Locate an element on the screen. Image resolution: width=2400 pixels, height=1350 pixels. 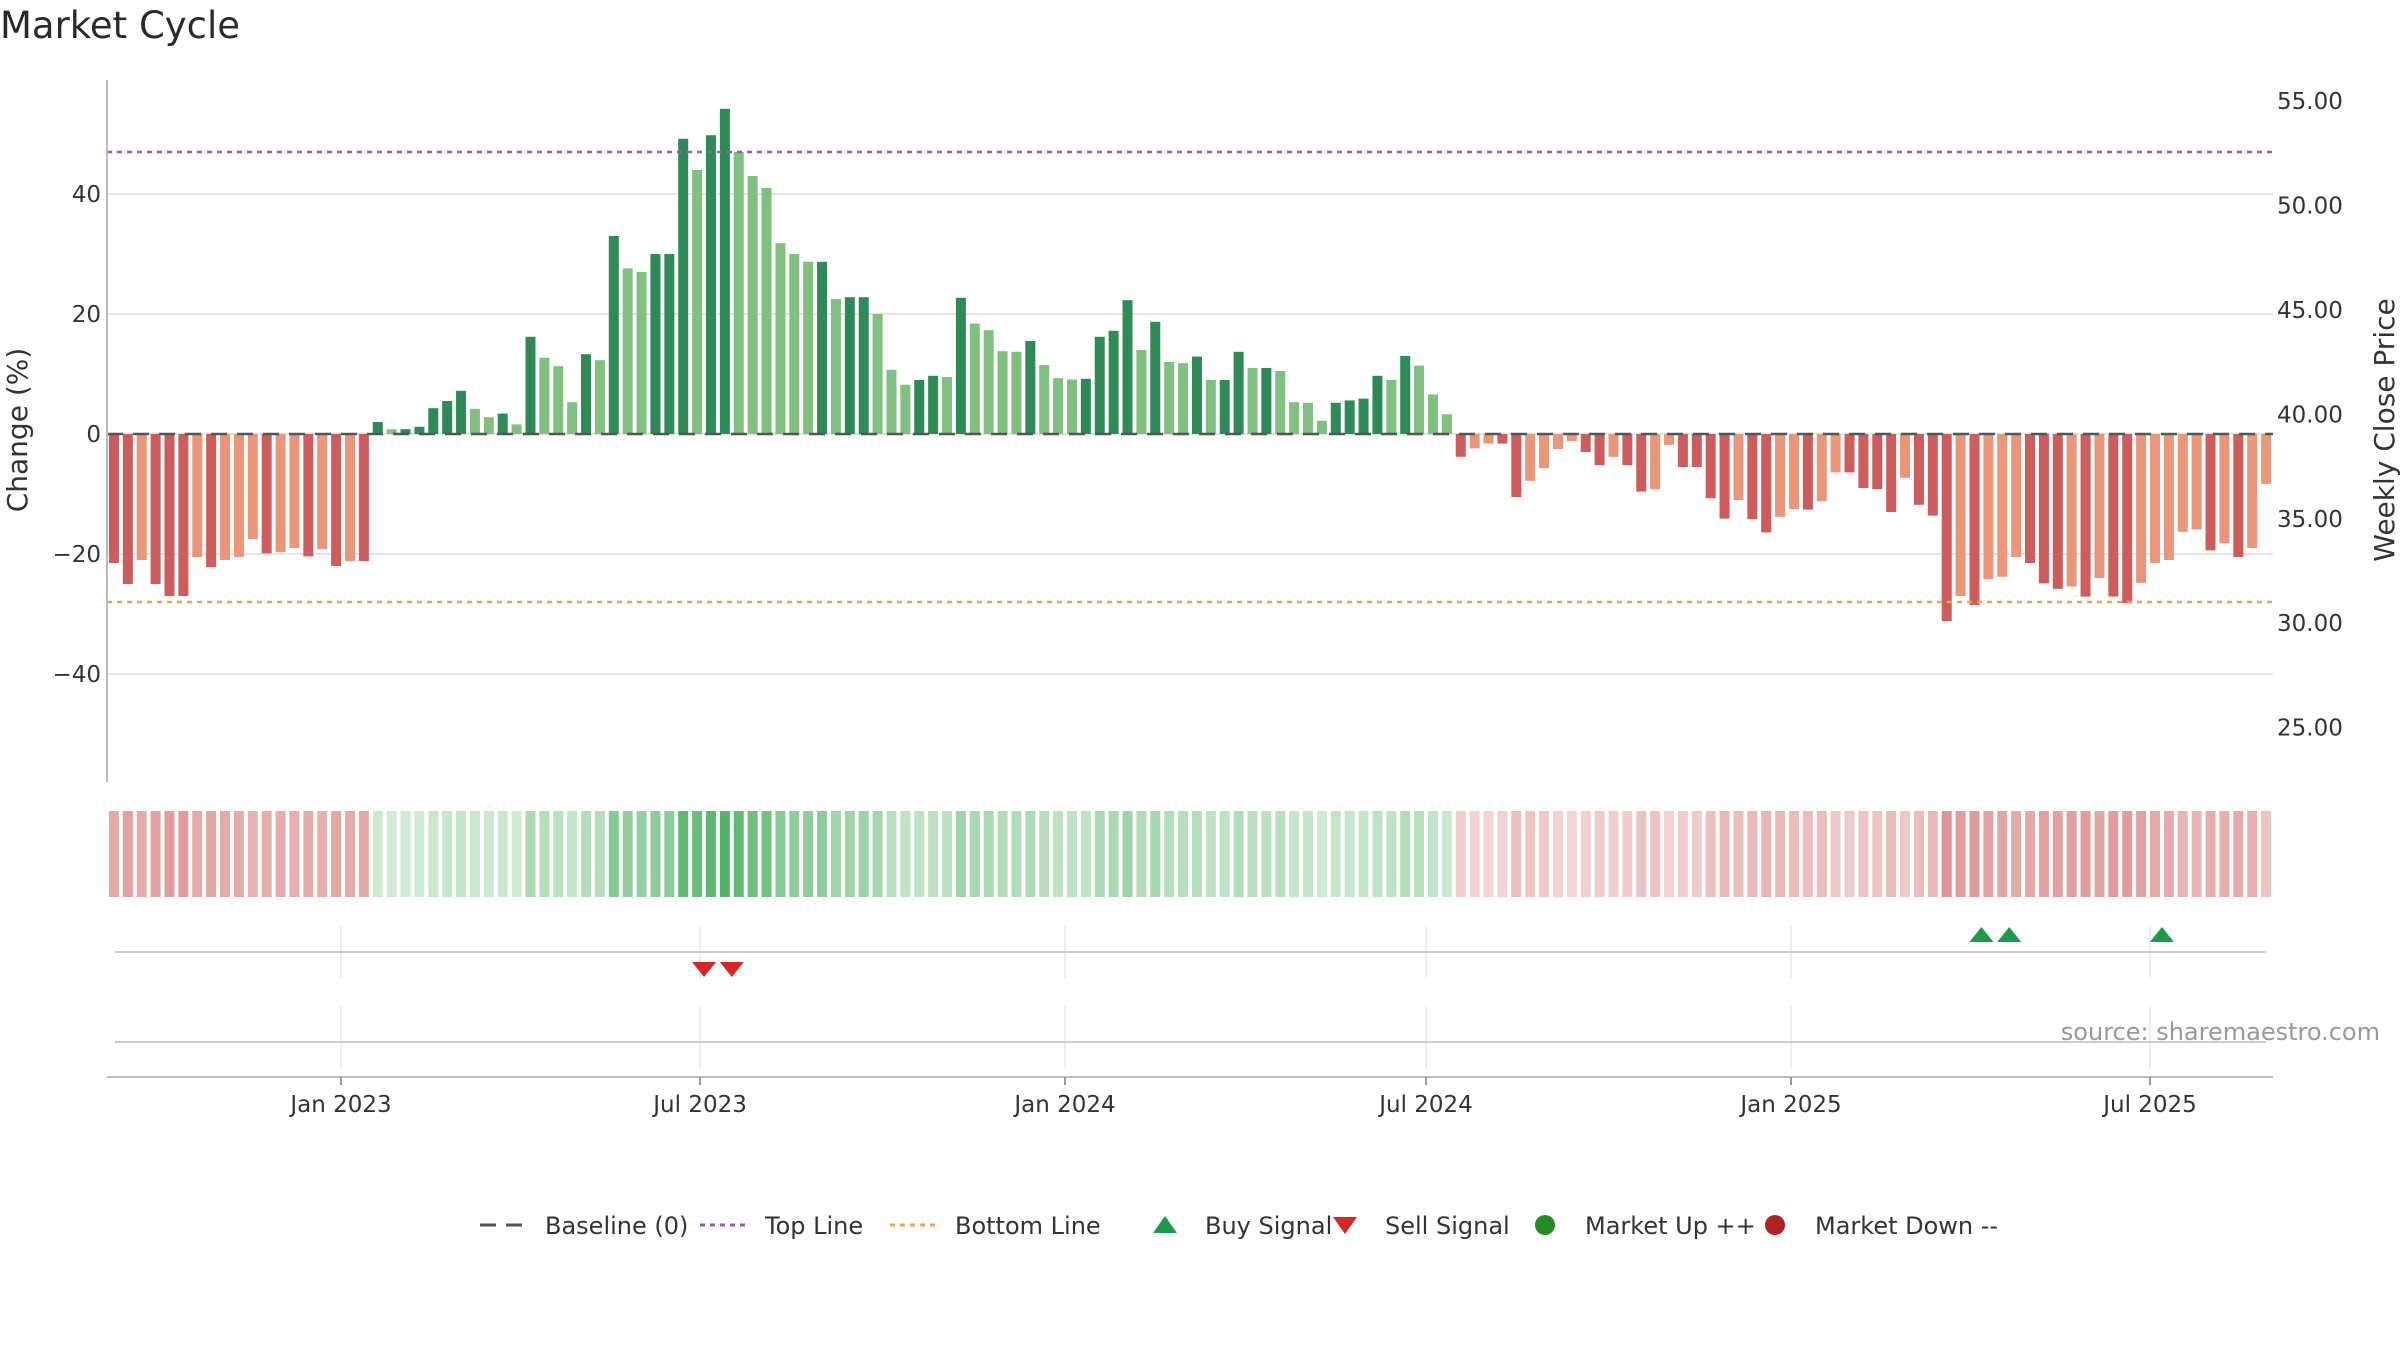
x-tick-label: Jan 2025 is located at coordinates (1789, 1105).